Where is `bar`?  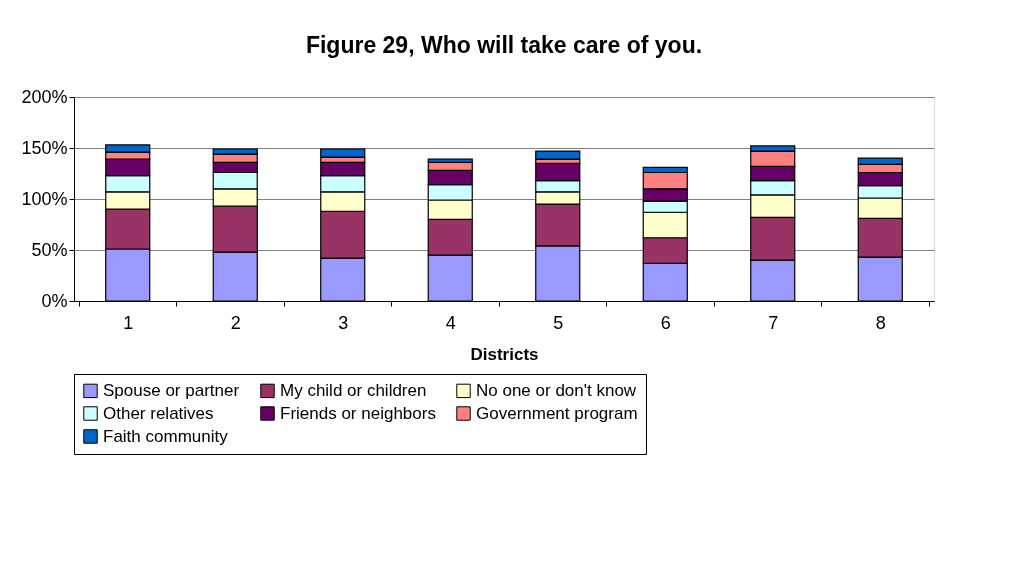 bar is located at coordinates (558, 155).